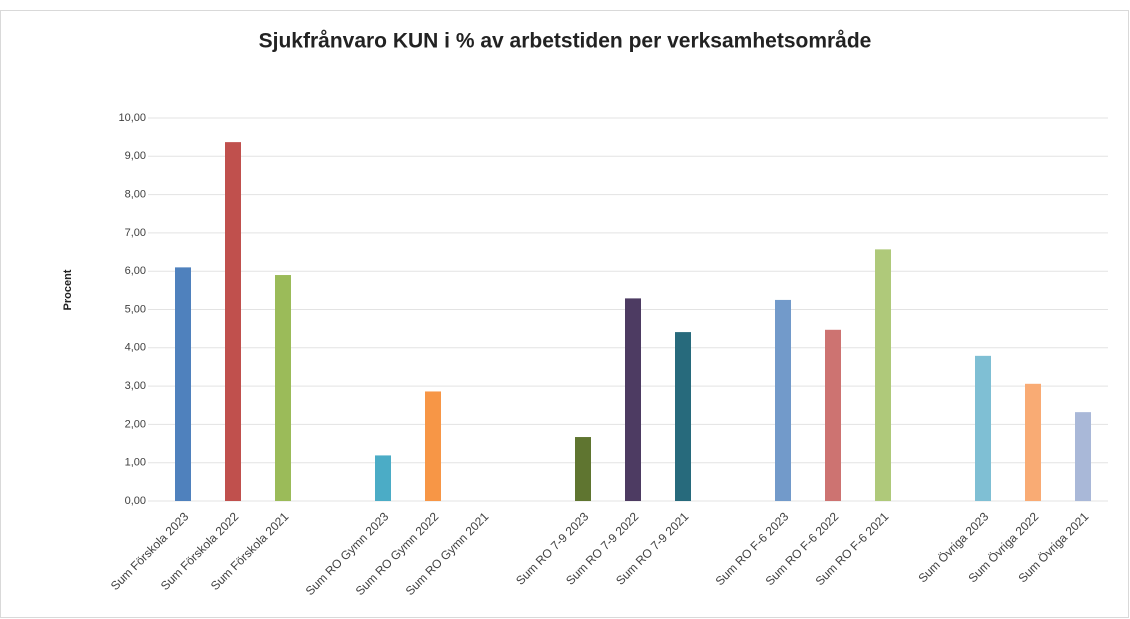 This screenshot has height=619, width=1130. I want to click on y-tick-label: 9,00, so click(135, 156).